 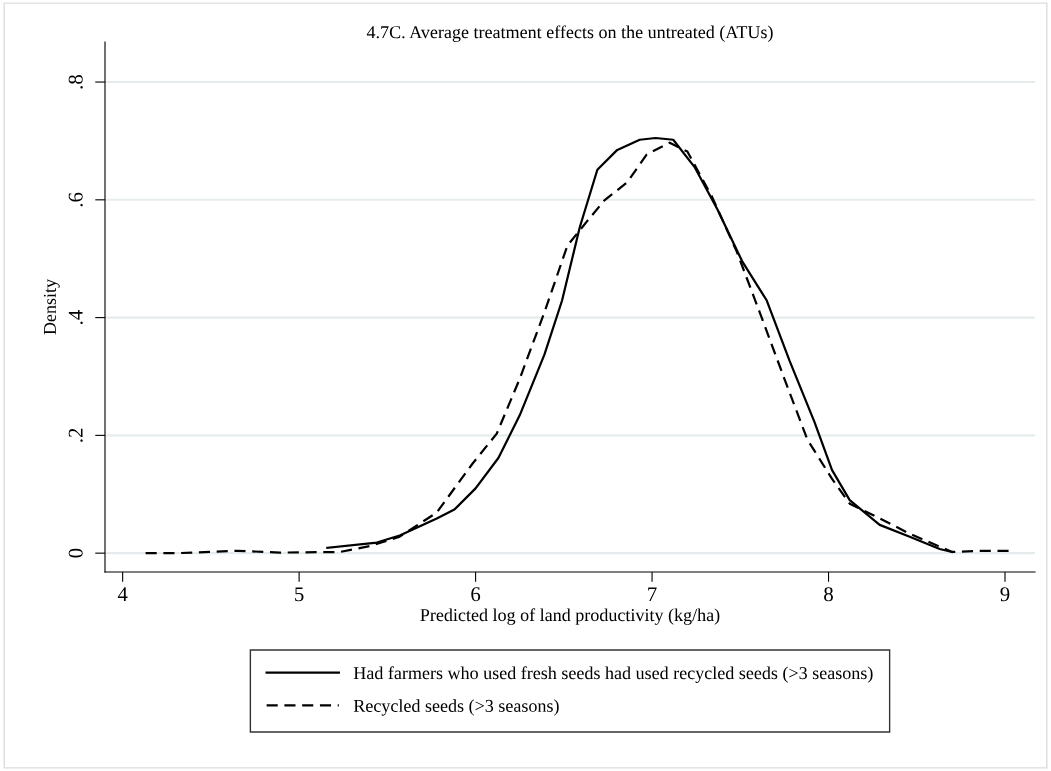 I want to click on x-tick-label: 8, so click(x=828, y=594).